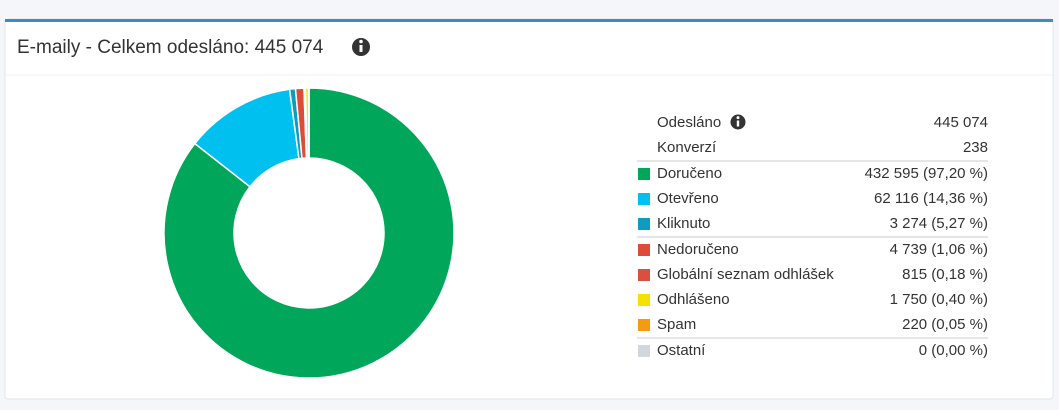  Describe the element at coordinates (961, 122) in the screenshot. I see `summary-value: 445 074` at that location.